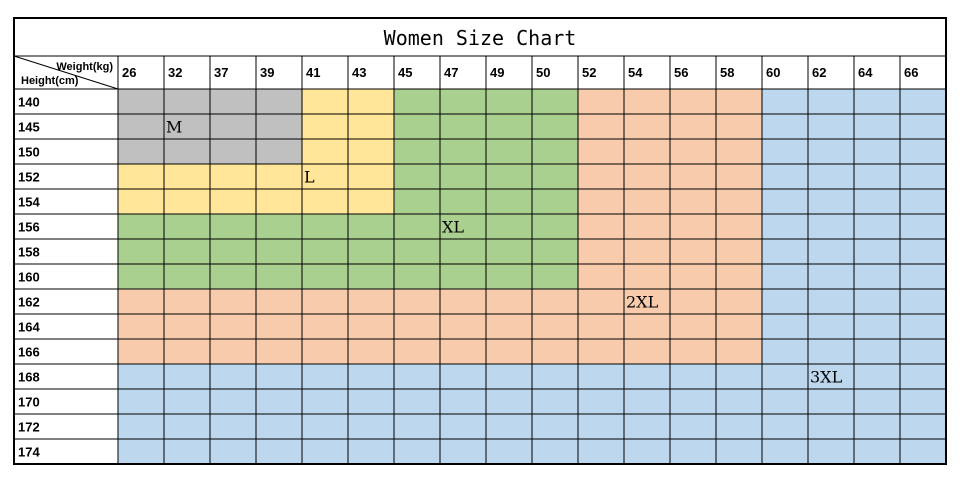  What do you see at coordinates (29, 277) in the screenshot?
I see `height-header: 160` at bounding box center [29, 277].